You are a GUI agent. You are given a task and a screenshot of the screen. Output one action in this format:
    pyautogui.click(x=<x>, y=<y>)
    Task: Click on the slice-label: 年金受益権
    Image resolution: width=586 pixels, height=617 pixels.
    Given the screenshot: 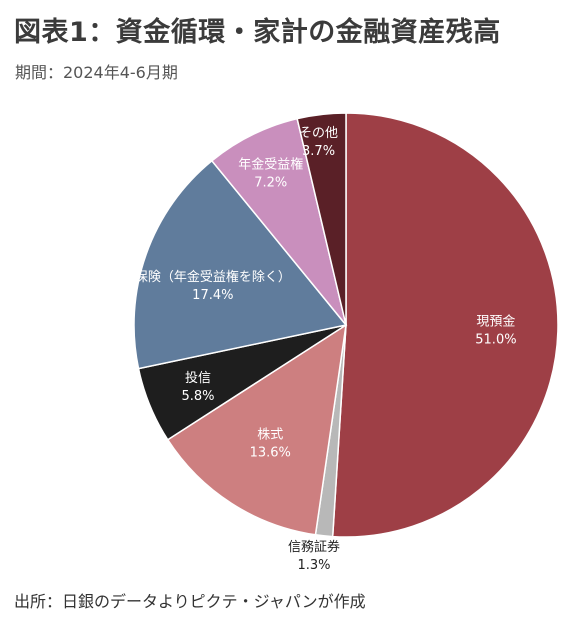 What is the action you would take?
    pyautogui.click(x=270, y=165)
    